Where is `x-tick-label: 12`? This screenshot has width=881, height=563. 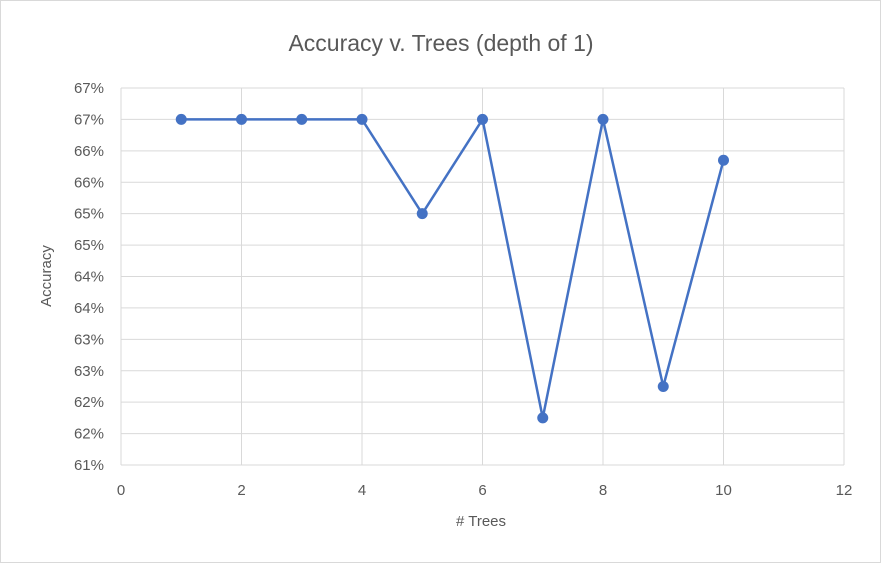
x-tick-label: 12 is located at coordinates (844, 490).